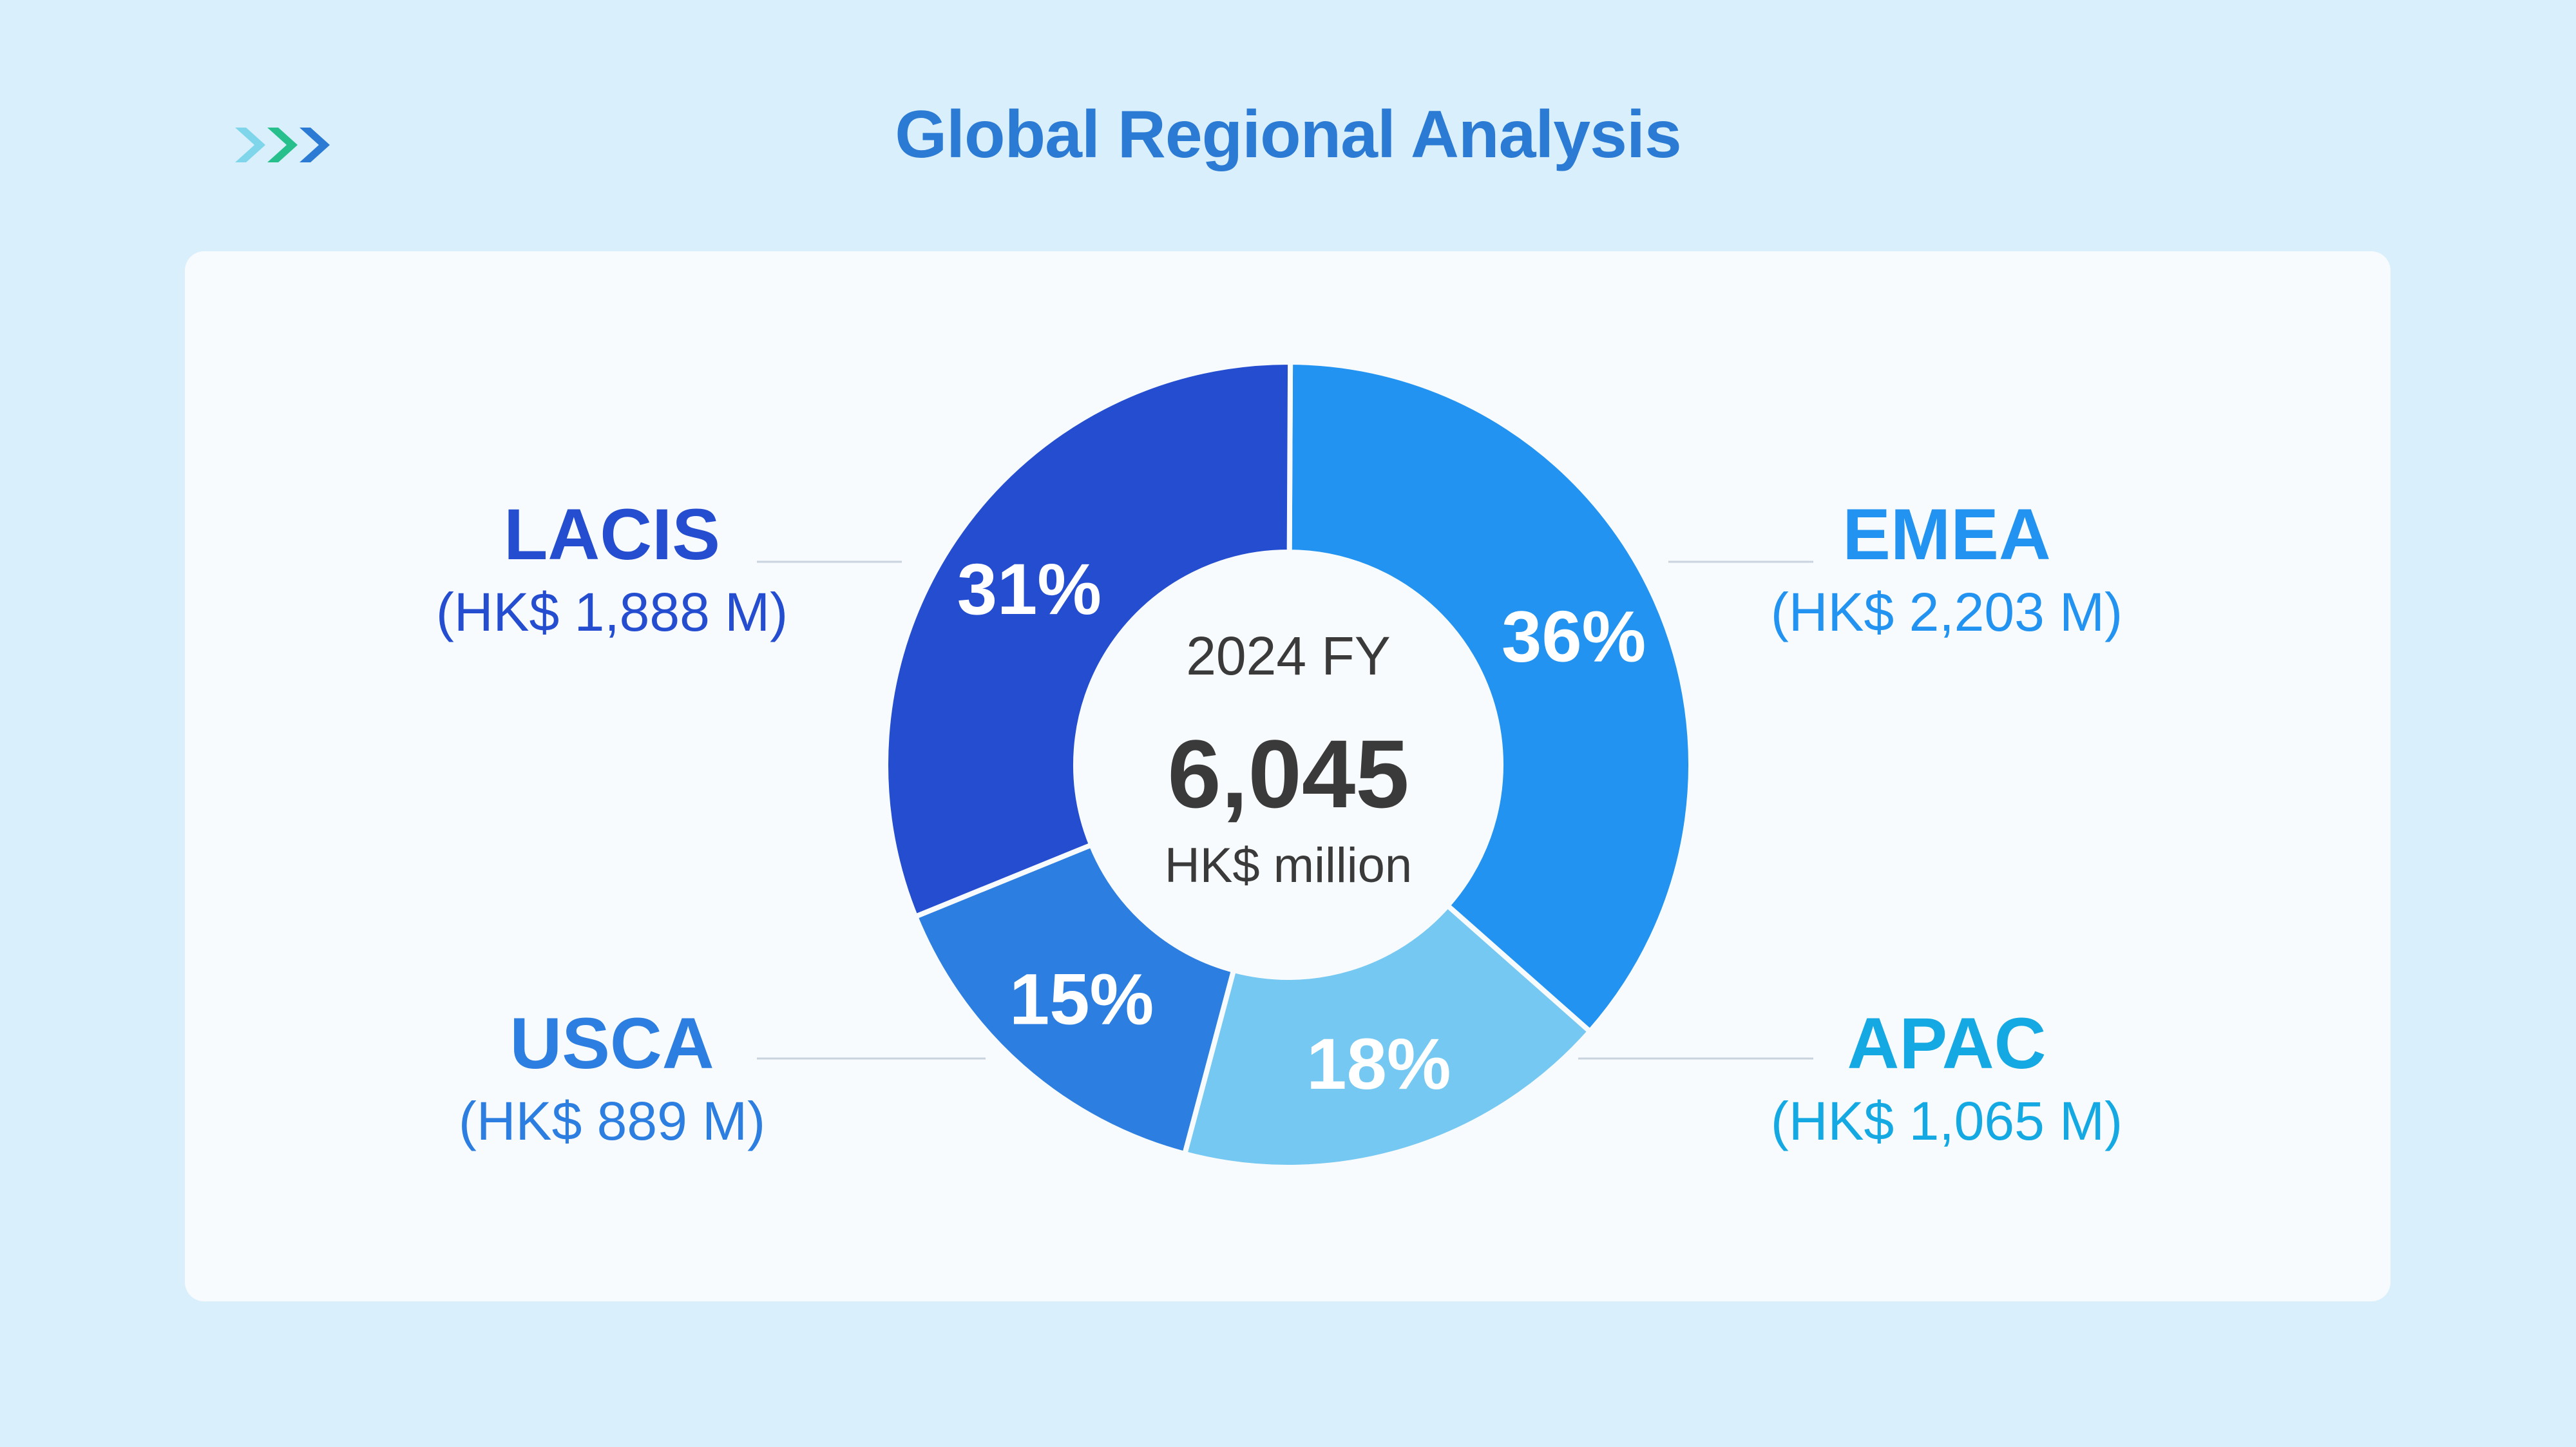  What do you see at coordinates (1288, 656) in the screenshot?
I see `center-year-label: 2024 FY` at bounding box center [1288, 656].